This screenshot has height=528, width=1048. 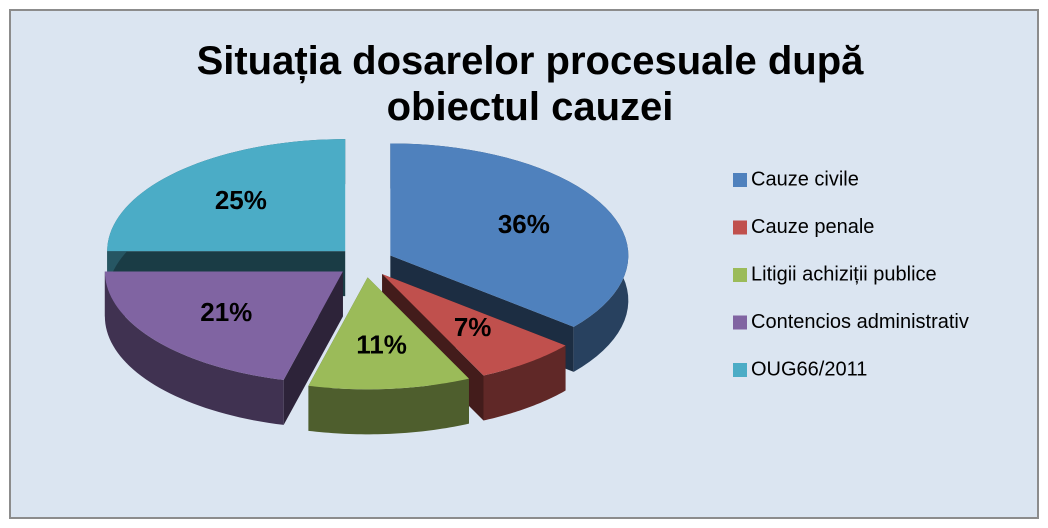 What do you see at coordinates (812, 227) in the screenshot?
I see `legend-label: Cauze penale` at bounding box center [812, 227].